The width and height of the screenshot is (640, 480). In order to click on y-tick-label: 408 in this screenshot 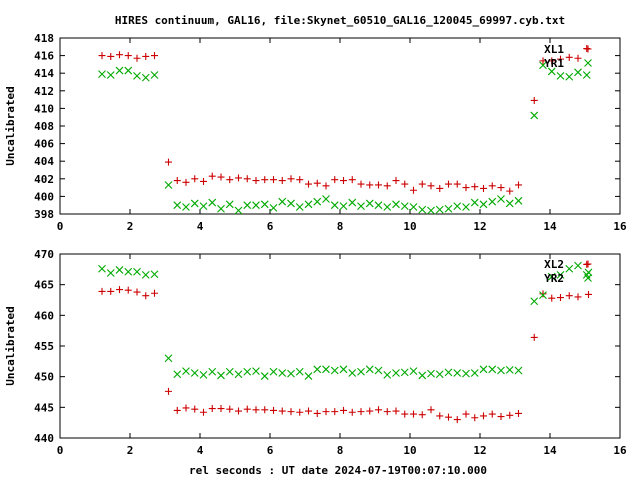, I will do `click(44, 126)`.